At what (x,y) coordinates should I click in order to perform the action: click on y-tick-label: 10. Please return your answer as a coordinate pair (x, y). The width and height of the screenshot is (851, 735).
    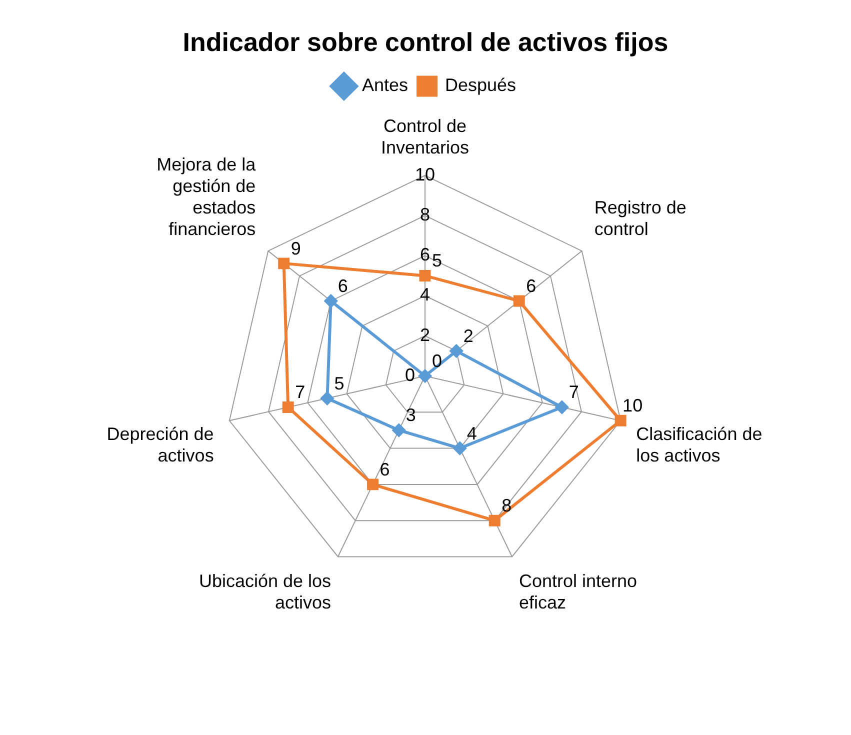
    Looking at the image, I should click on (425, 174).